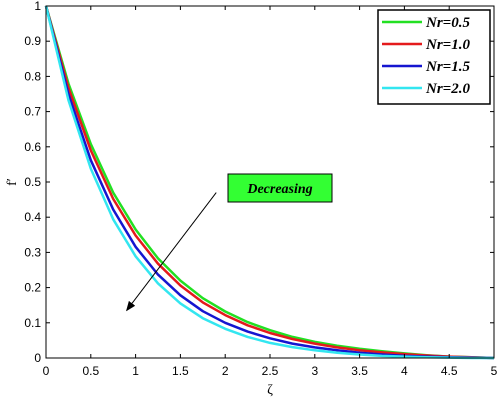 This screenshot has height=401, width=498. Describe the element at coordinates (225, 371) in the screenshot. I see `x-tick-label: 2` at that location.